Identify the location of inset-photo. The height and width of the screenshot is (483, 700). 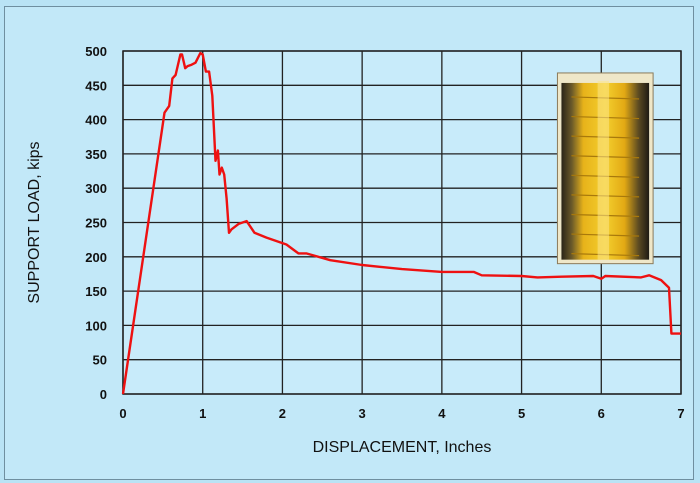
(605, 168).